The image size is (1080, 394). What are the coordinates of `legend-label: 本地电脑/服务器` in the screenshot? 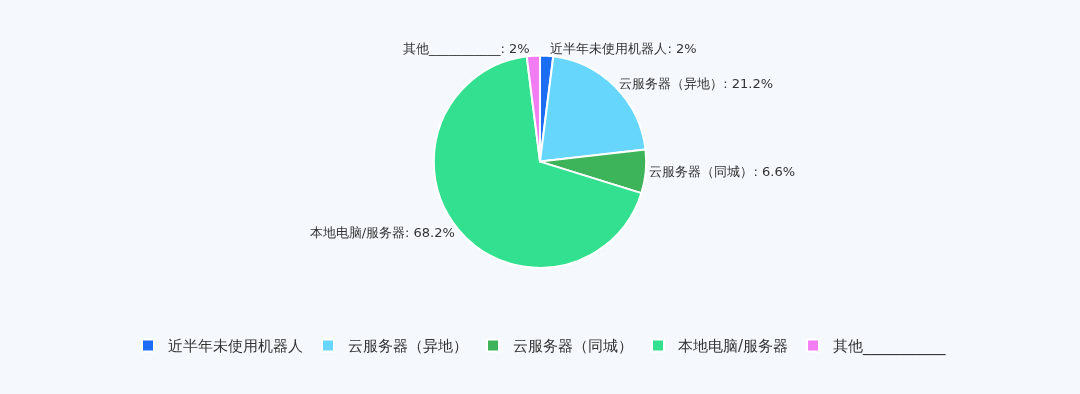 It's located at (733, 346).